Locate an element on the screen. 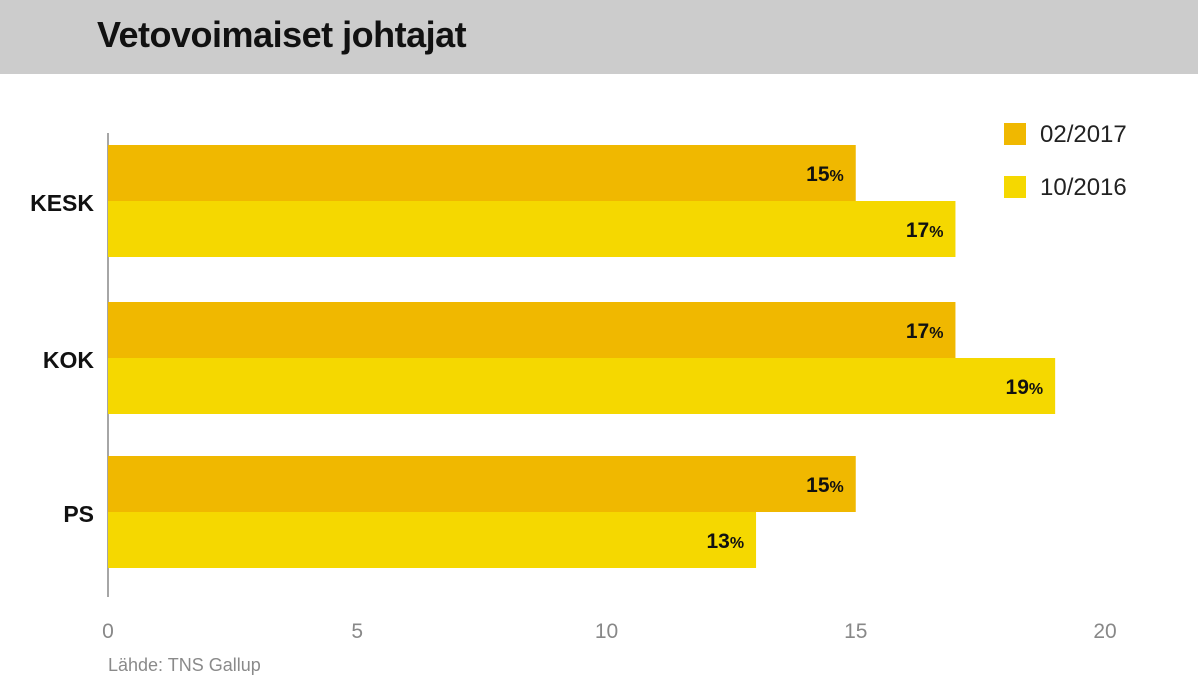 The width and height of the screenshot is (1198, 700). x-tick-label: 10 is located at coordinates (606, 631).